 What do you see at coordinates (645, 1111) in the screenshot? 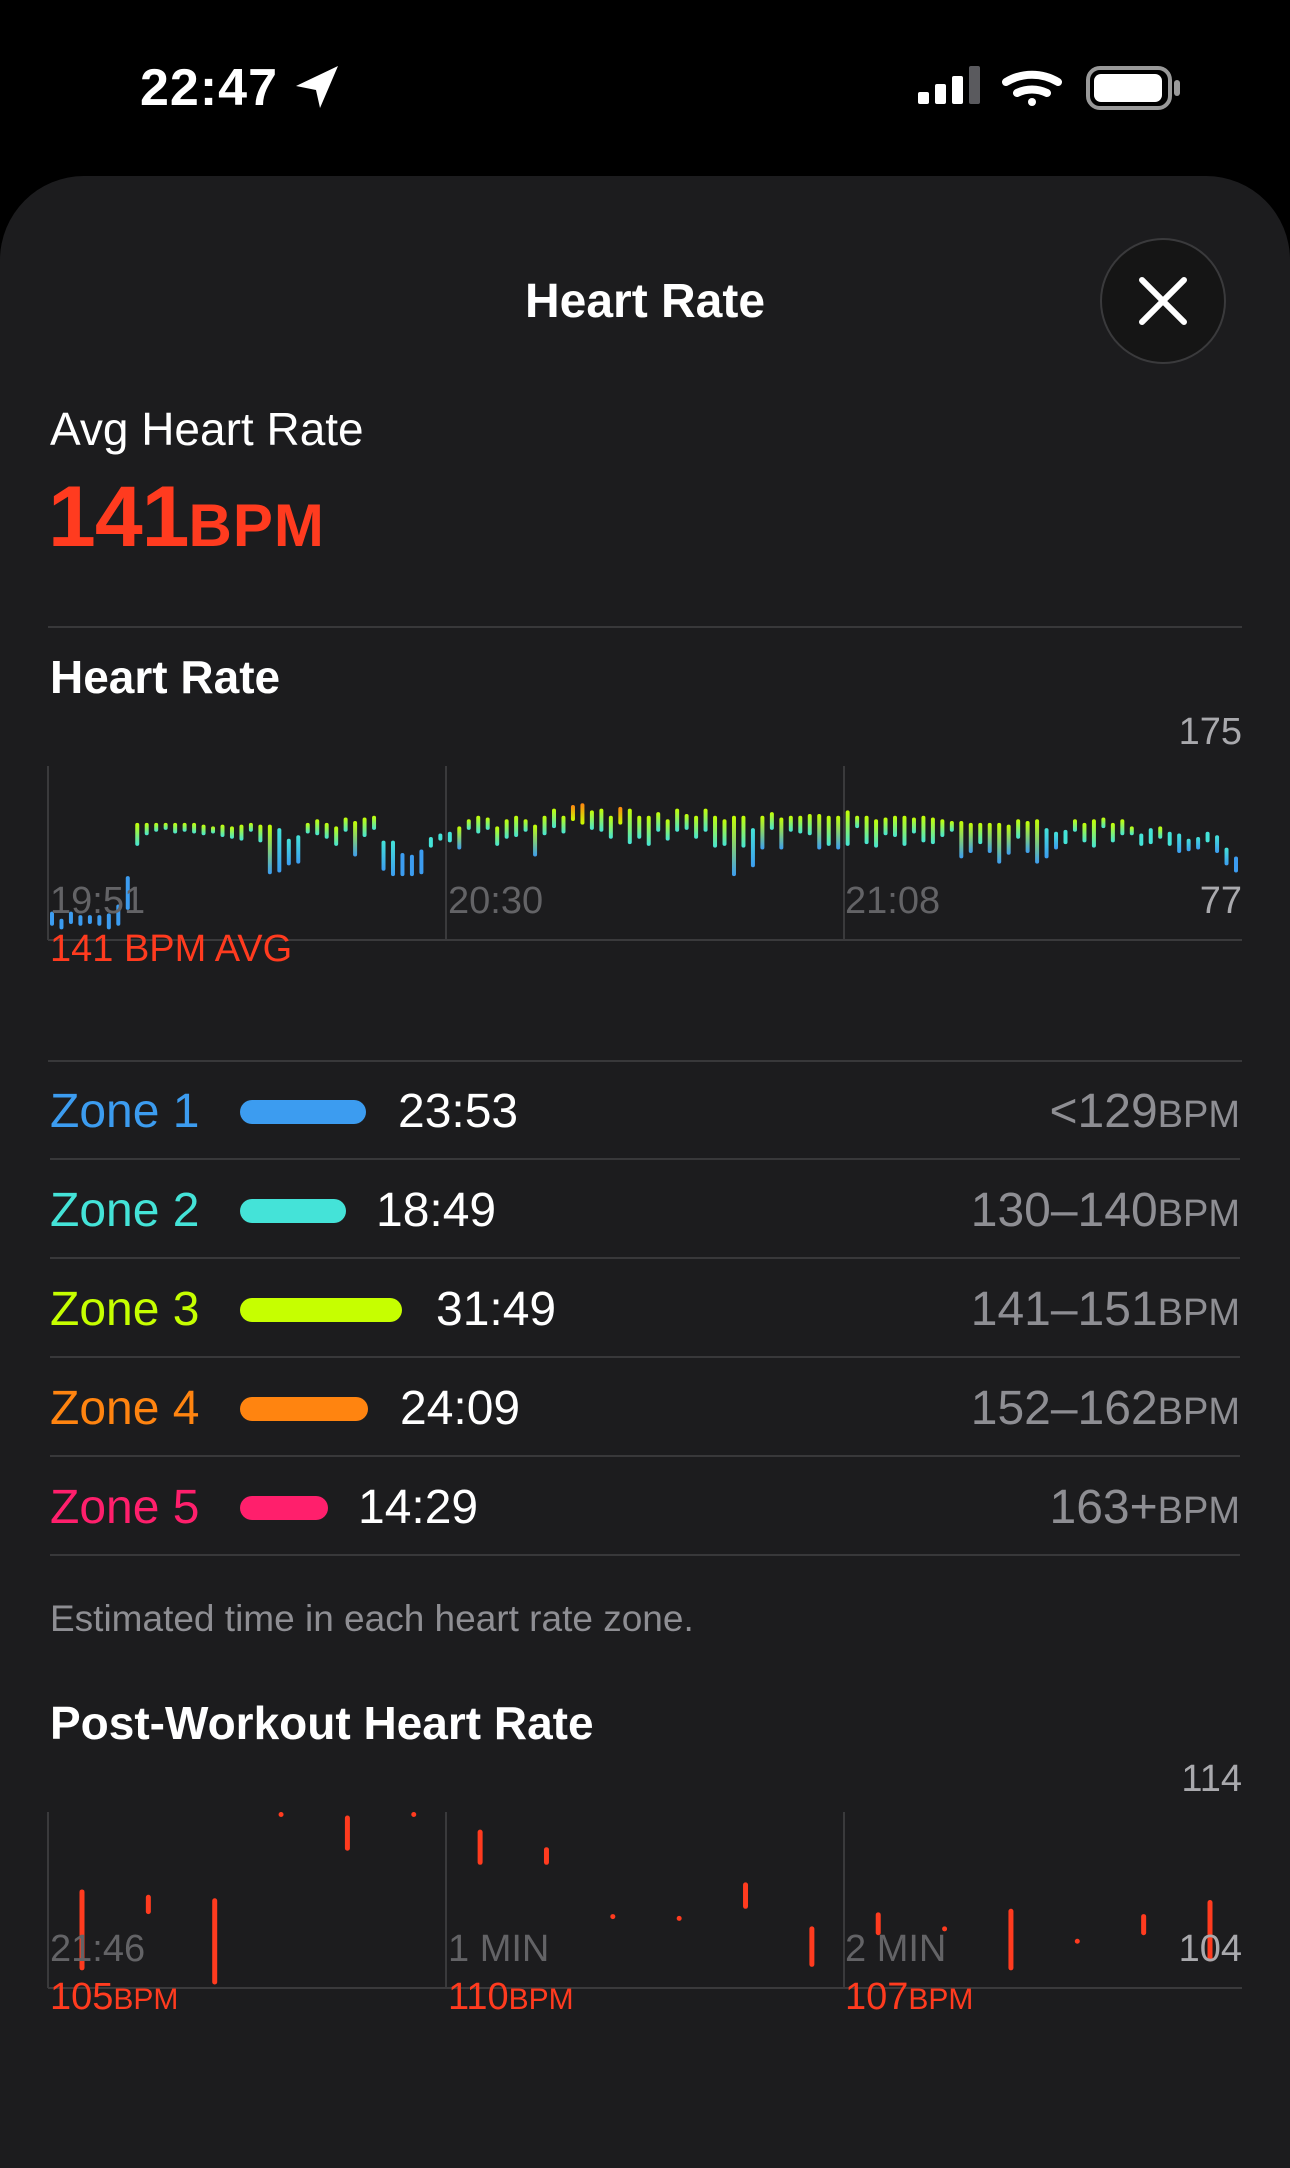
I see `zone-row-1: Zone 1 23:53 <129BPM` at bounding box center [645, 1111].